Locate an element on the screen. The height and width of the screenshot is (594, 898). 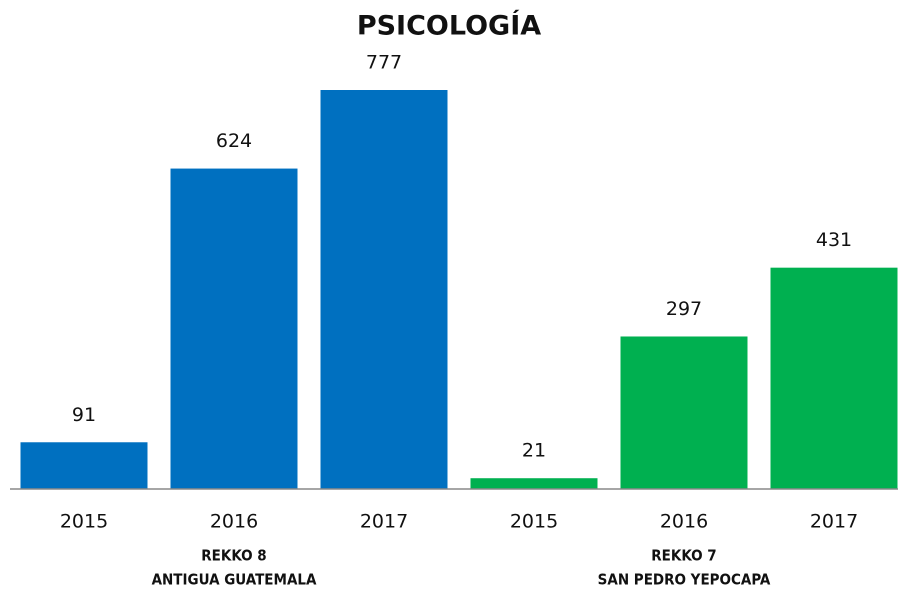
value-label: 91 is located at coordinates (84, 415).